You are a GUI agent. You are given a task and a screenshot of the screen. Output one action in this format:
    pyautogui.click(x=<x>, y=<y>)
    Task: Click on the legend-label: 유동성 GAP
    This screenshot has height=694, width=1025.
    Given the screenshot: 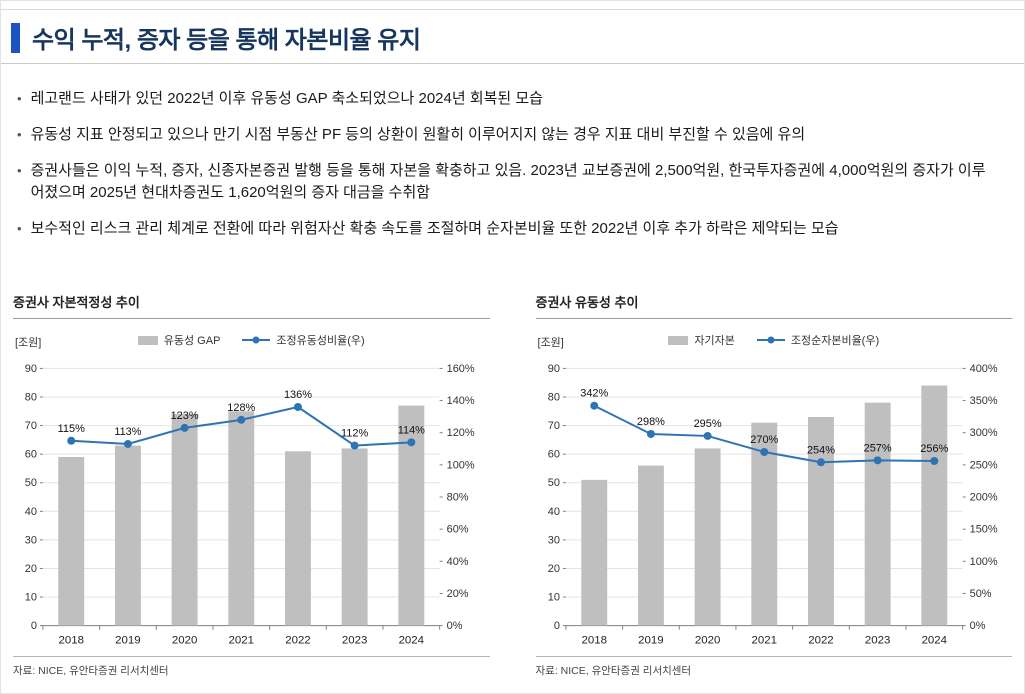 What is the action you would take?
    pyautogui.click(x=192, y=341)
    